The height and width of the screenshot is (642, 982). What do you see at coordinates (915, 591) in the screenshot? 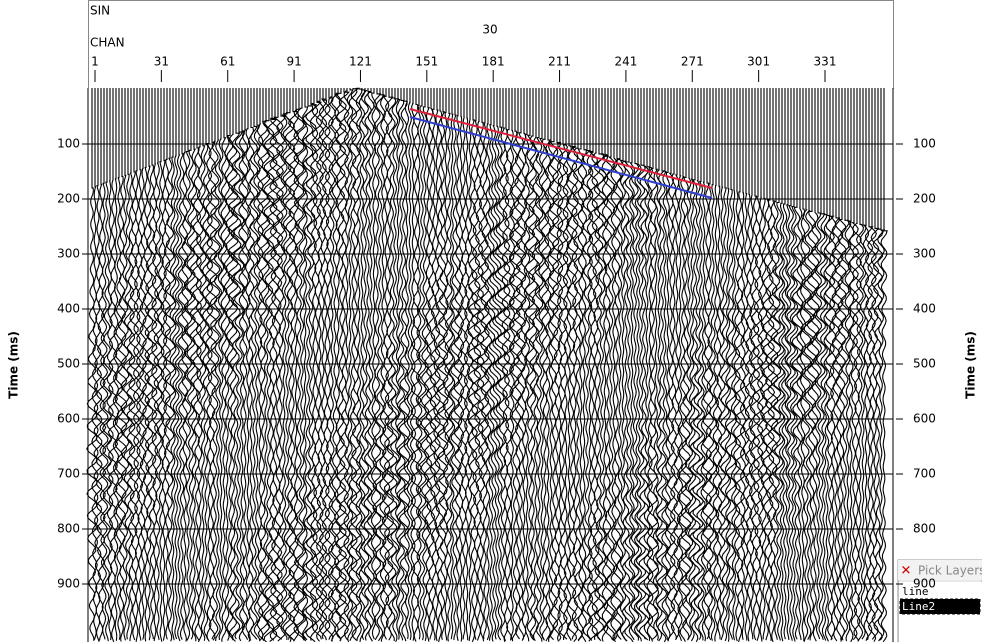
I see `layer-item: line` at bounding box center [915, 591].